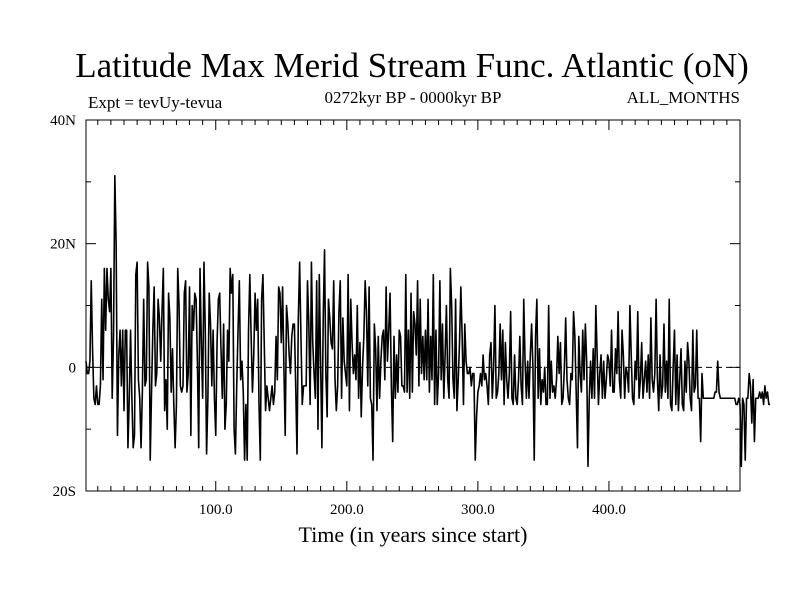 Image resolution: width=800 pixels, height=600 pixels. I want to click on period-label: 0272kyr BP - 0000kyr BP, so click(413, 97).